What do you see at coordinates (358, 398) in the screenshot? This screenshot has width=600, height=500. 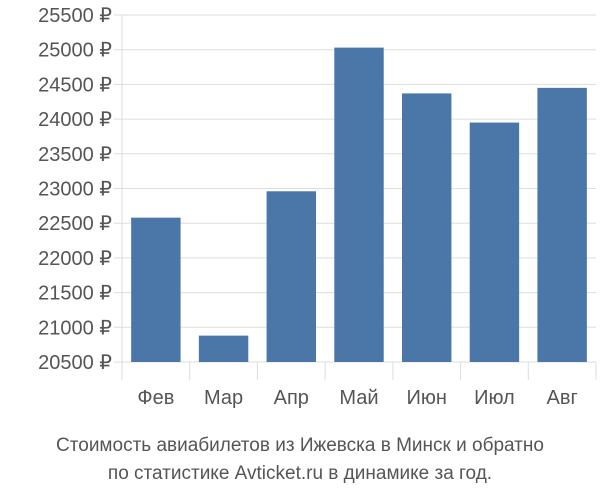 I see `x-tick-label: Май` at bounding box center [358, 398].